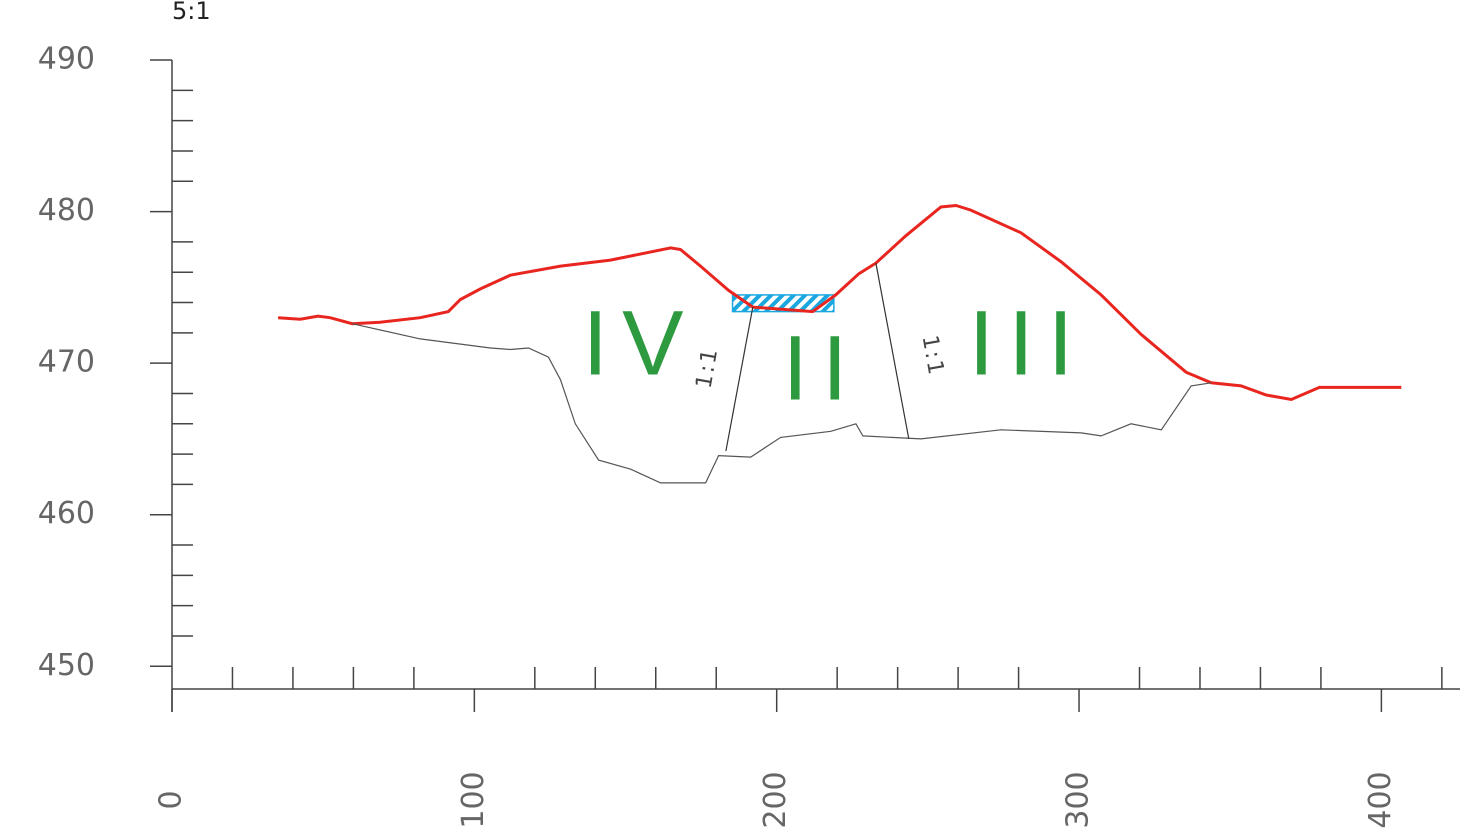 The height and width of the screenshot is (837, 1471). I want to click on chart-title: 5:1, so click(191, 12).